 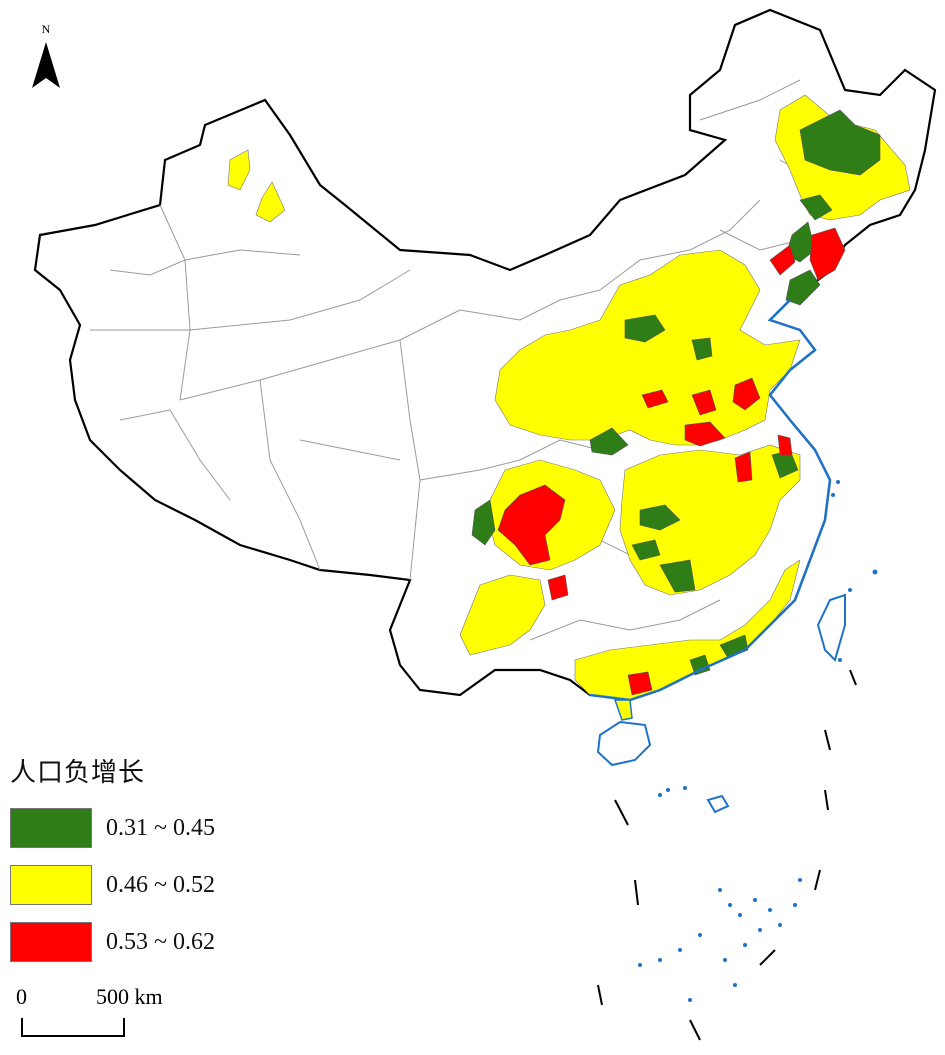 I want to click on legend-label: 0.46 ~ 0.52, so click(x=160, y=884).